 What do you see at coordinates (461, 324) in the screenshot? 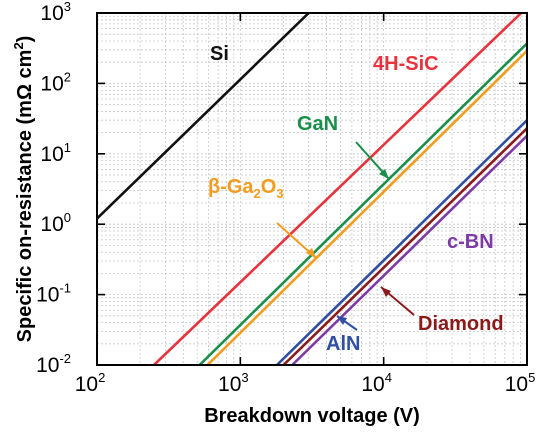
I see `label-diamond: Diamond` at bounding box center [461, 324].